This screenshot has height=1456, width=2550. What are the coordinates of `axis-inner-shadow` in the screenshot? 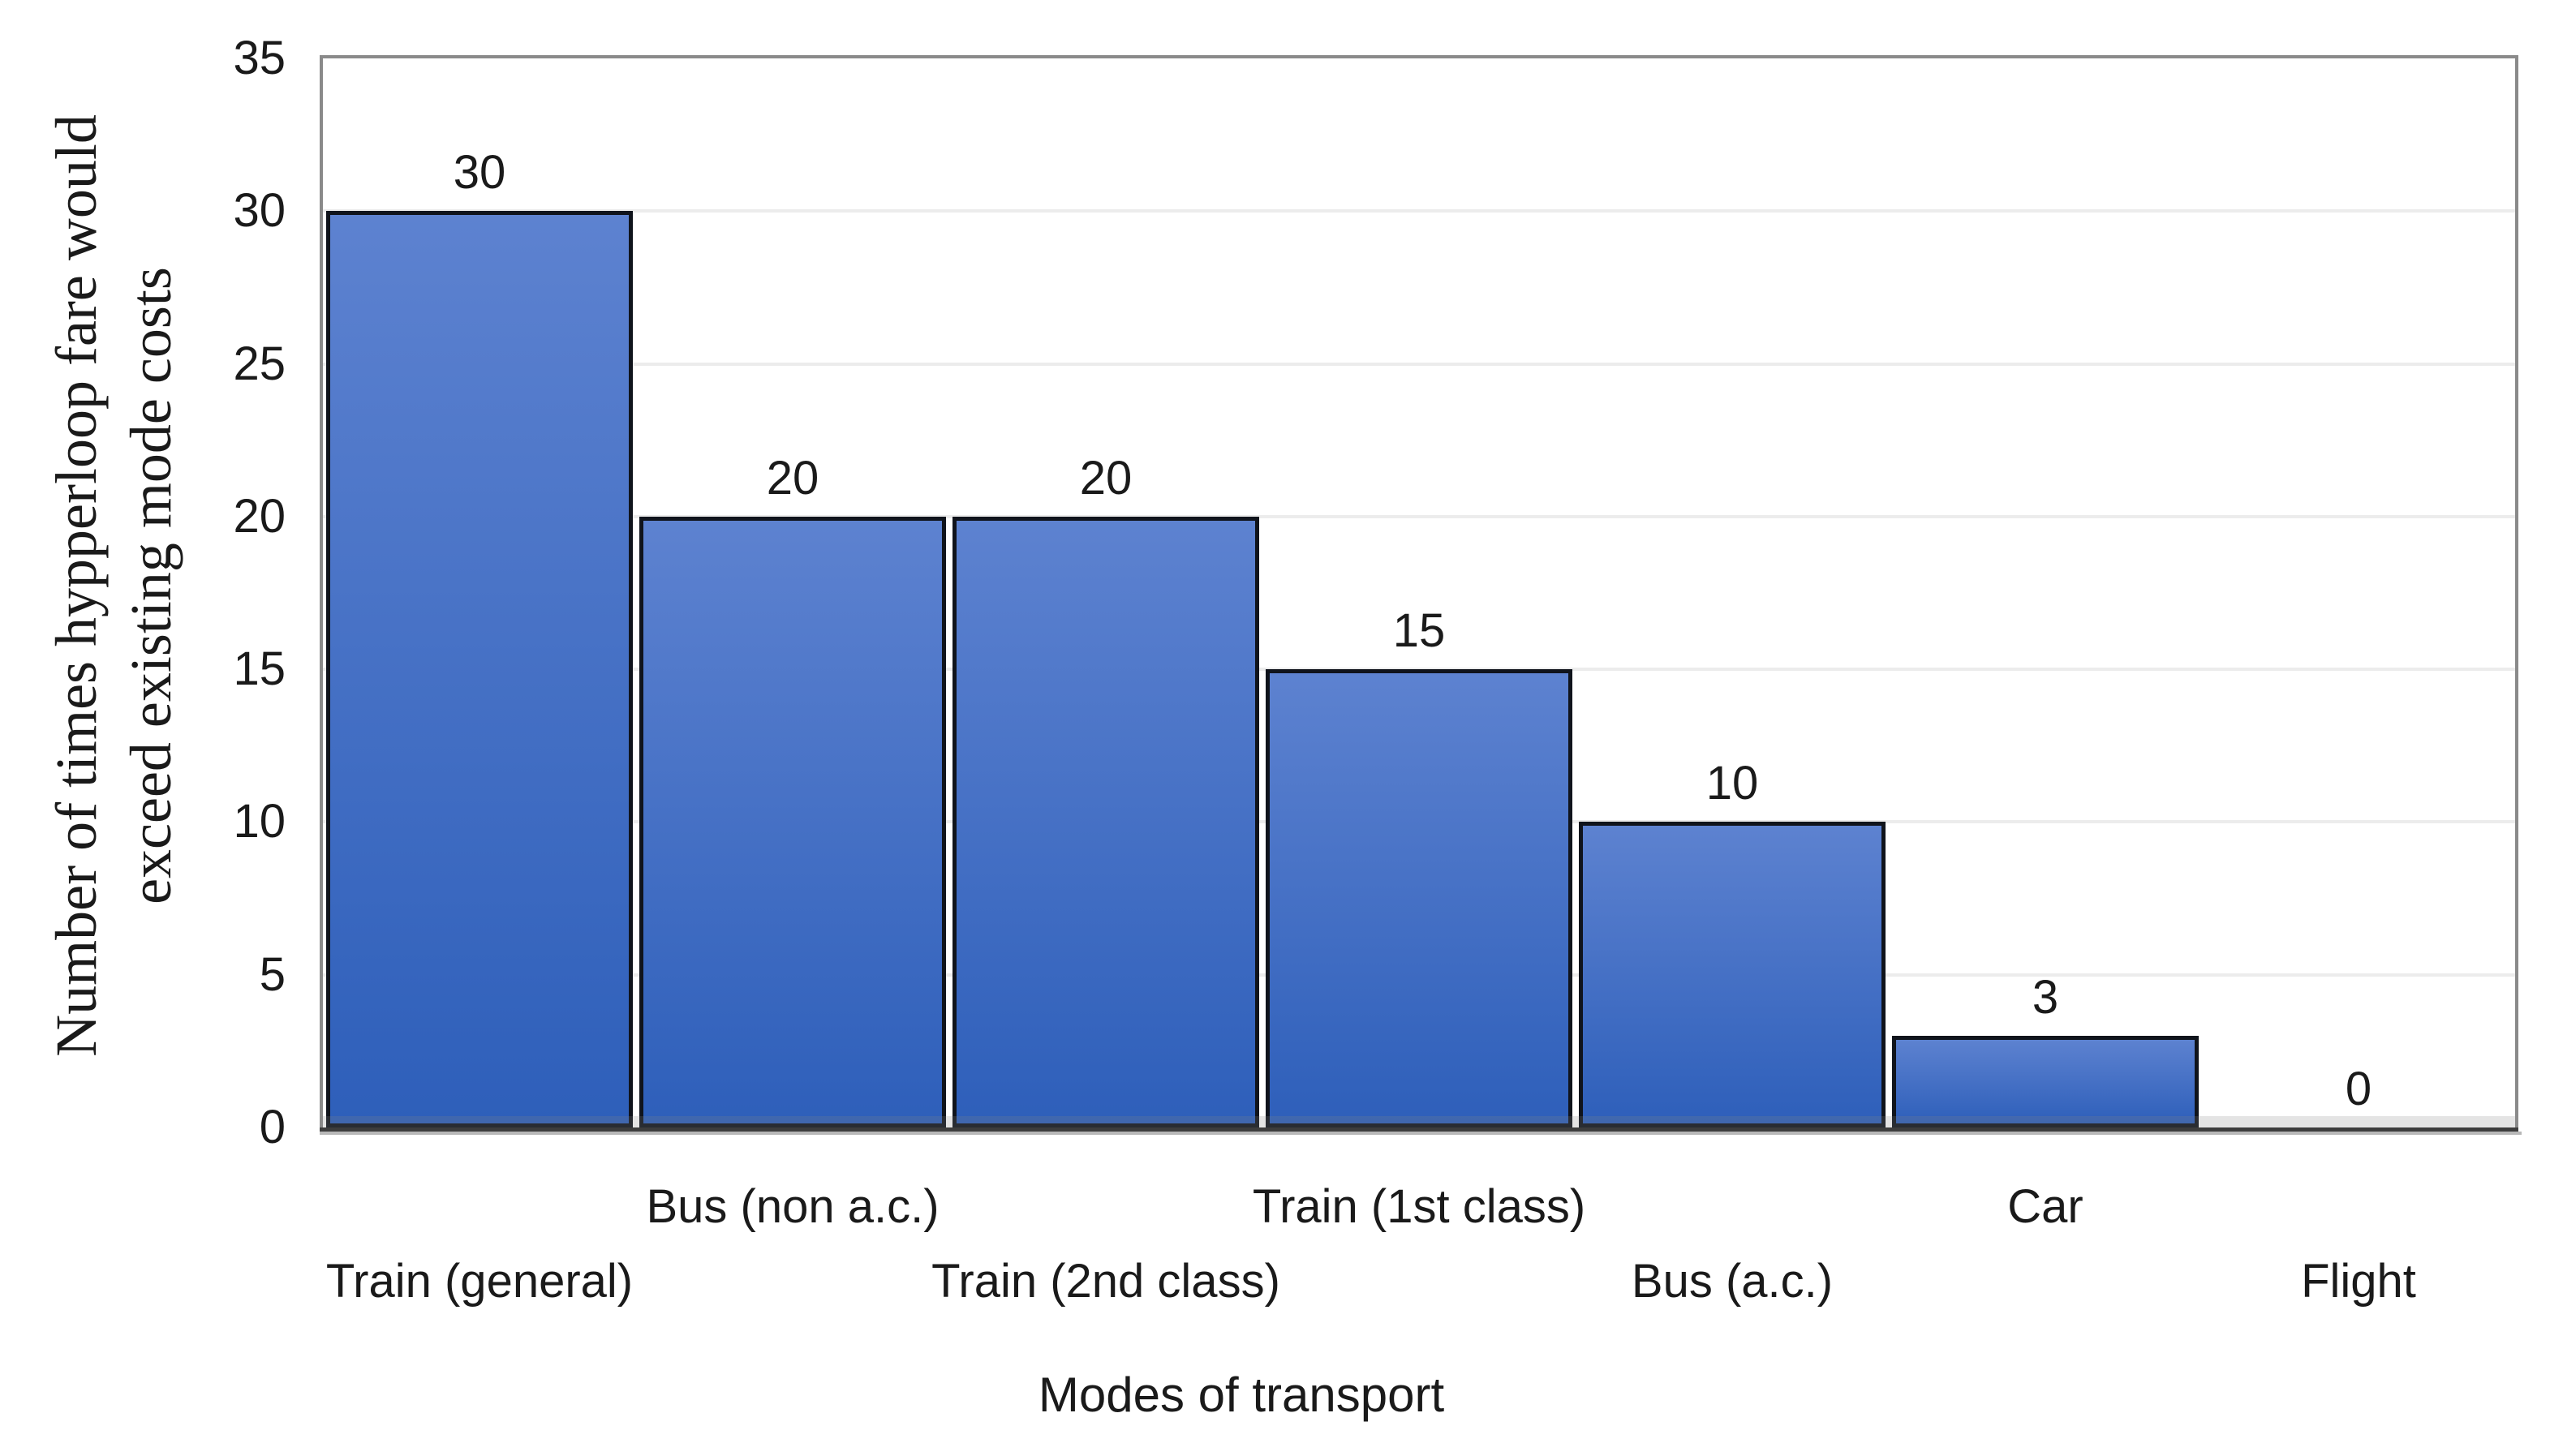 It's located at (1419, 1121).